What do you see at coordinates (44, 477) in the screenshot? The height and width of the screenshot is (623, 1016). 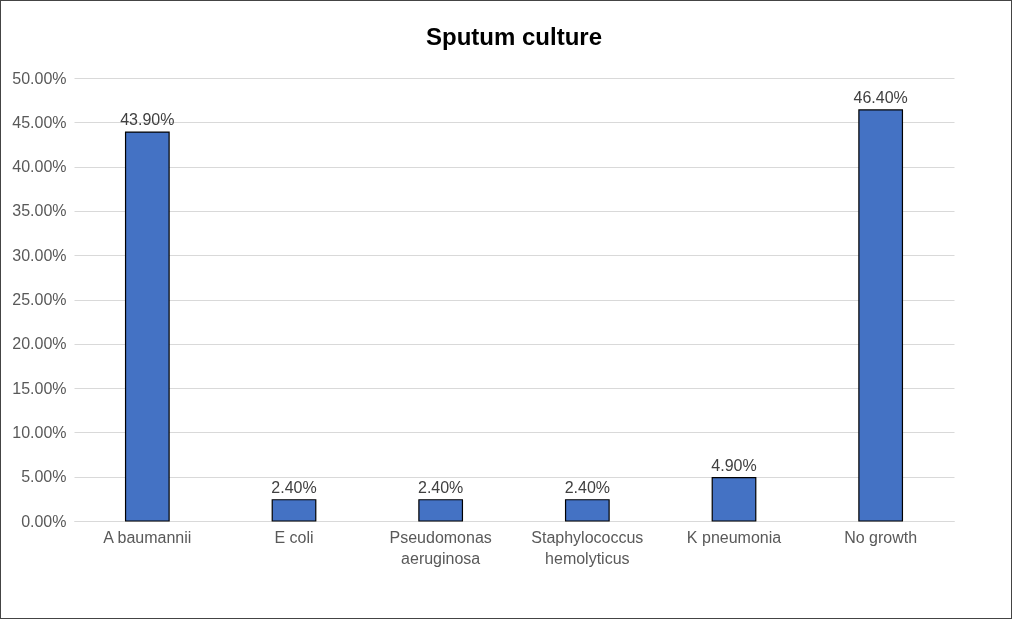 I see `y-tick-label: 5.00%` at bounding box center [44, 477].